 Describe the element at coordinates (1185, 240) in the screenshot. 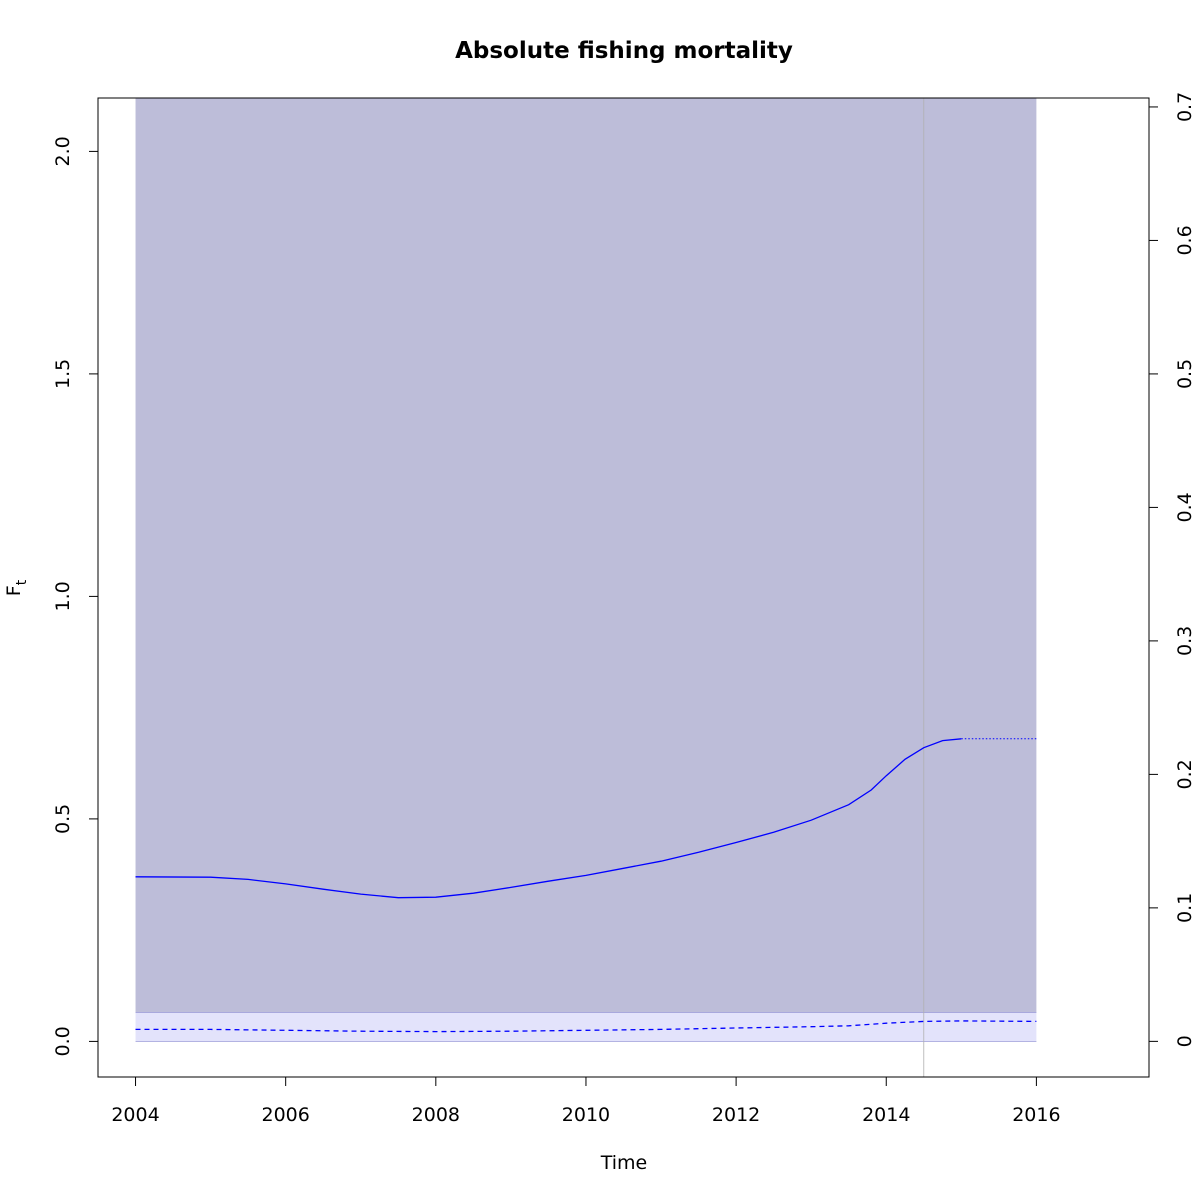

I see `y2-tick-label: 0.6` at that location.